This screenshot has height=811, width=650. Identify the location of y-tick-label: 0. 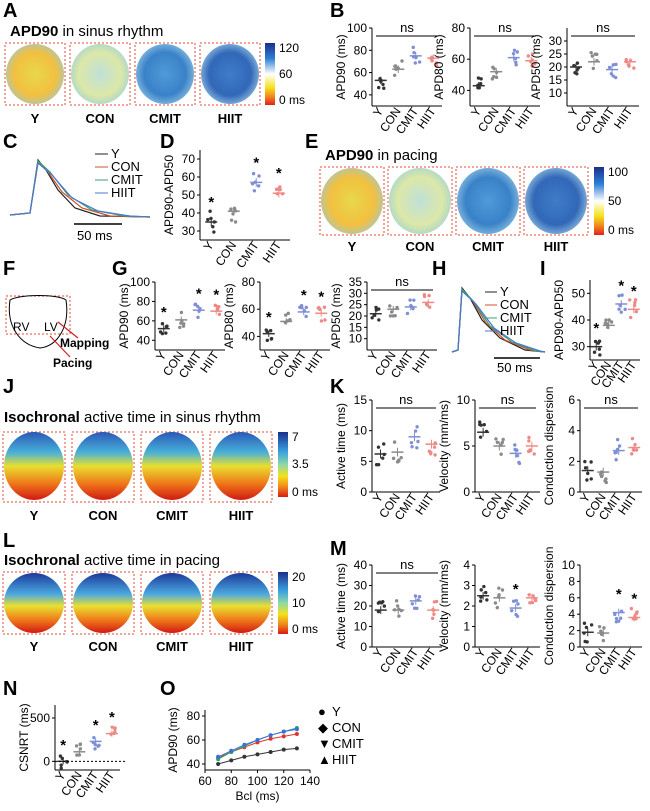
(466, 492).